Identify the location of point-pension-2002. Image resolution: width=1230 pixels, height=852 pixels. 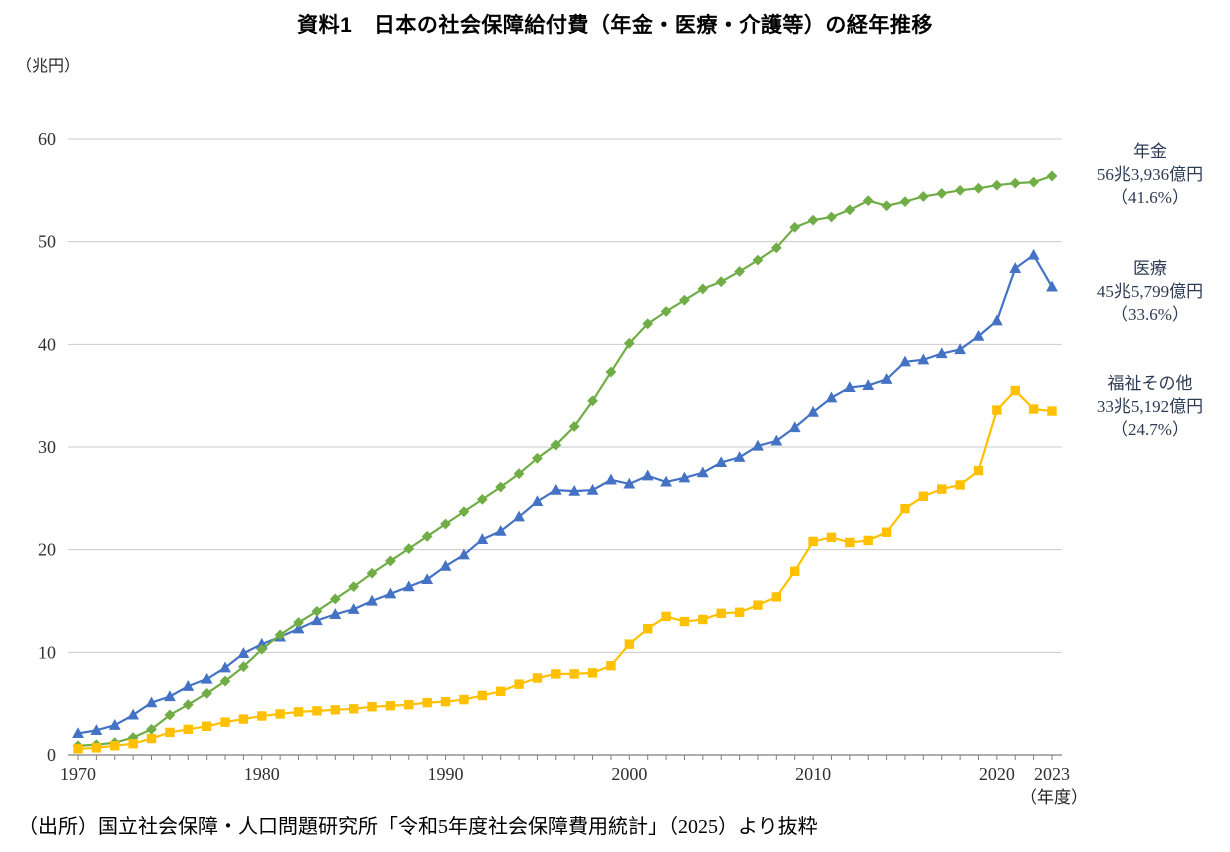
(666, 311).